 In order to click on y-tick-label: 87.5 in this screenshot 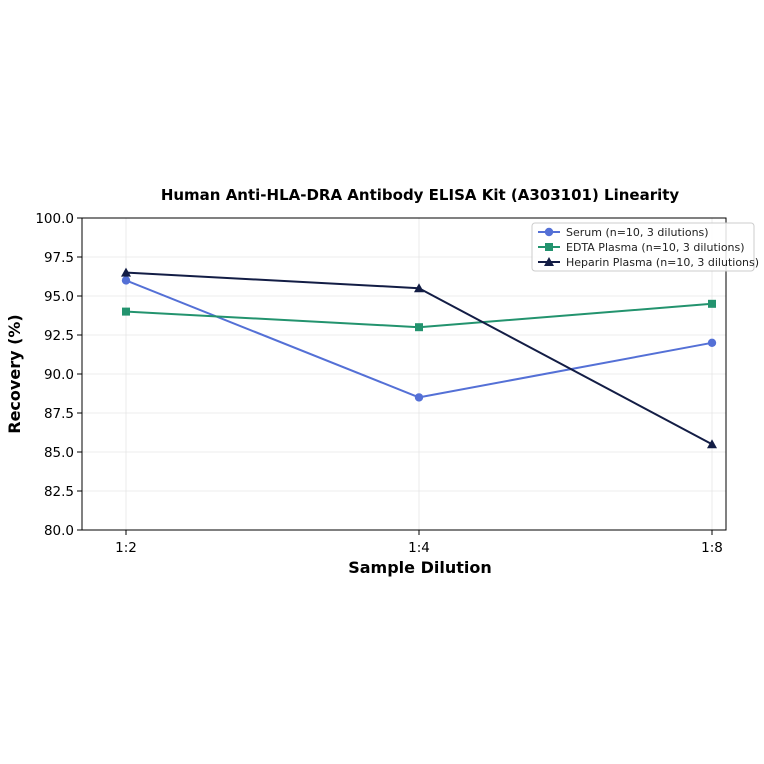, I will do `click(59, 414)`.